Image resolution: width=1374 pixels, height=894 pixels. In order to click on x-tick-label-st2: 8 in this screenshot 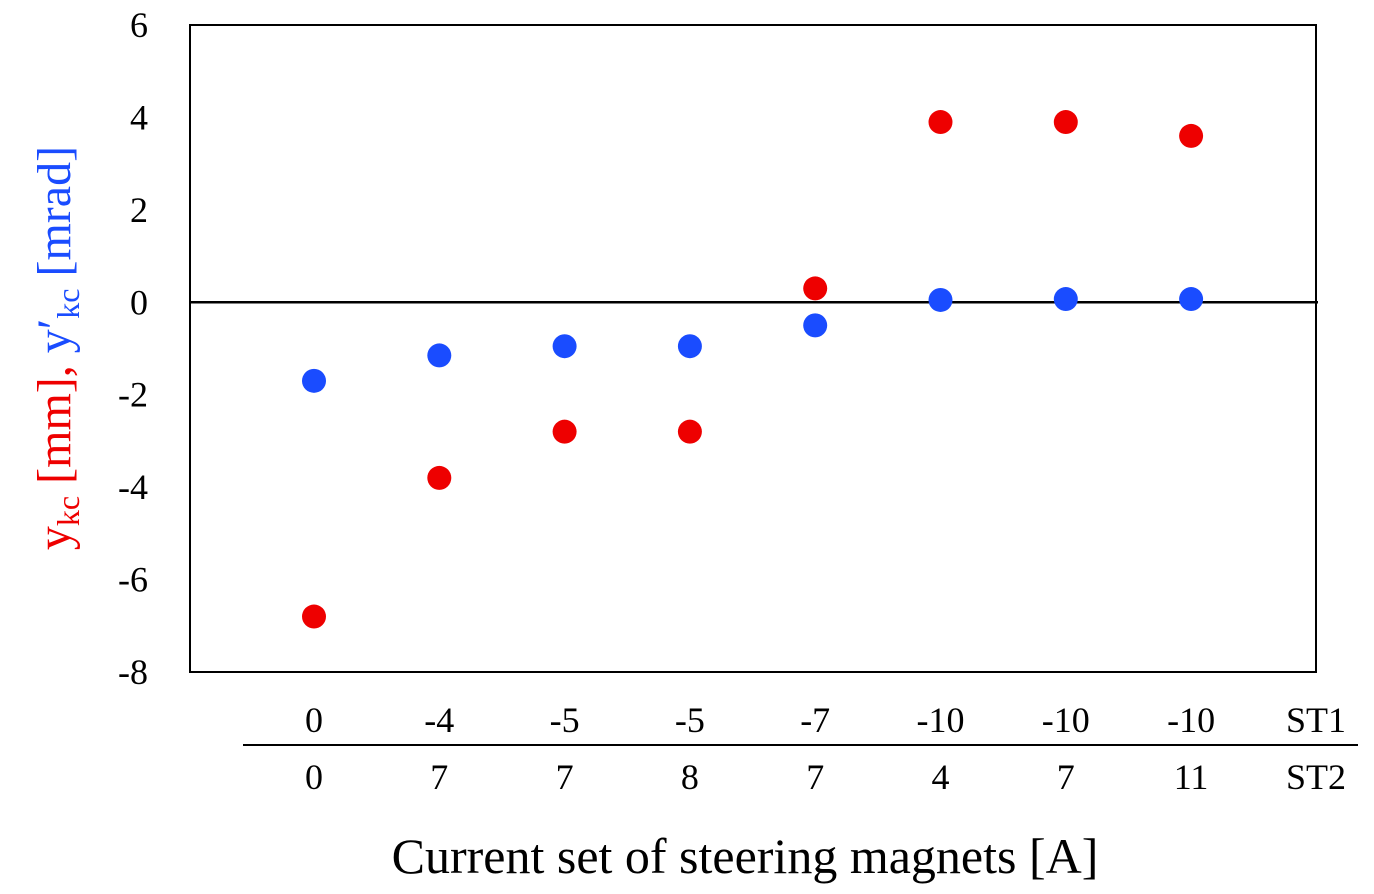, I will do `click(690, 777)`.